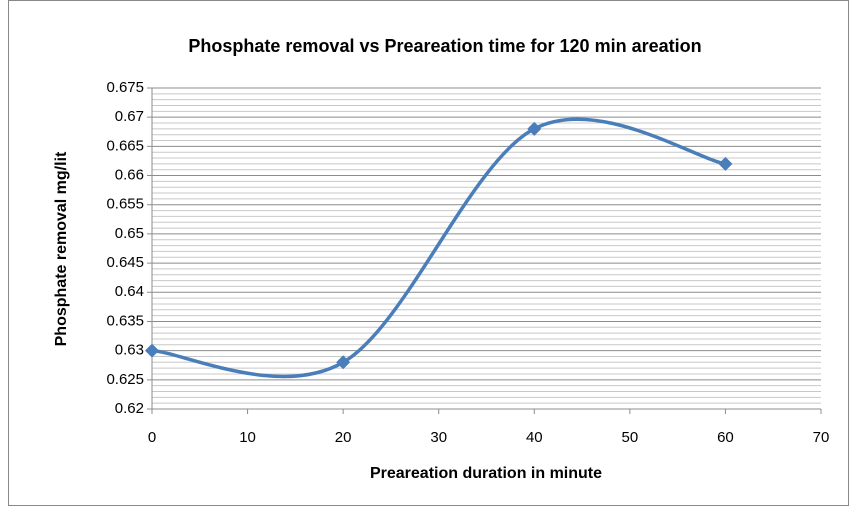 The width and height of the screenshot is (849, 506). What do you see at coordinates (534, 437) in the screenshot?
I see `x-tick-label: 40` at bounding box center [534, 437].